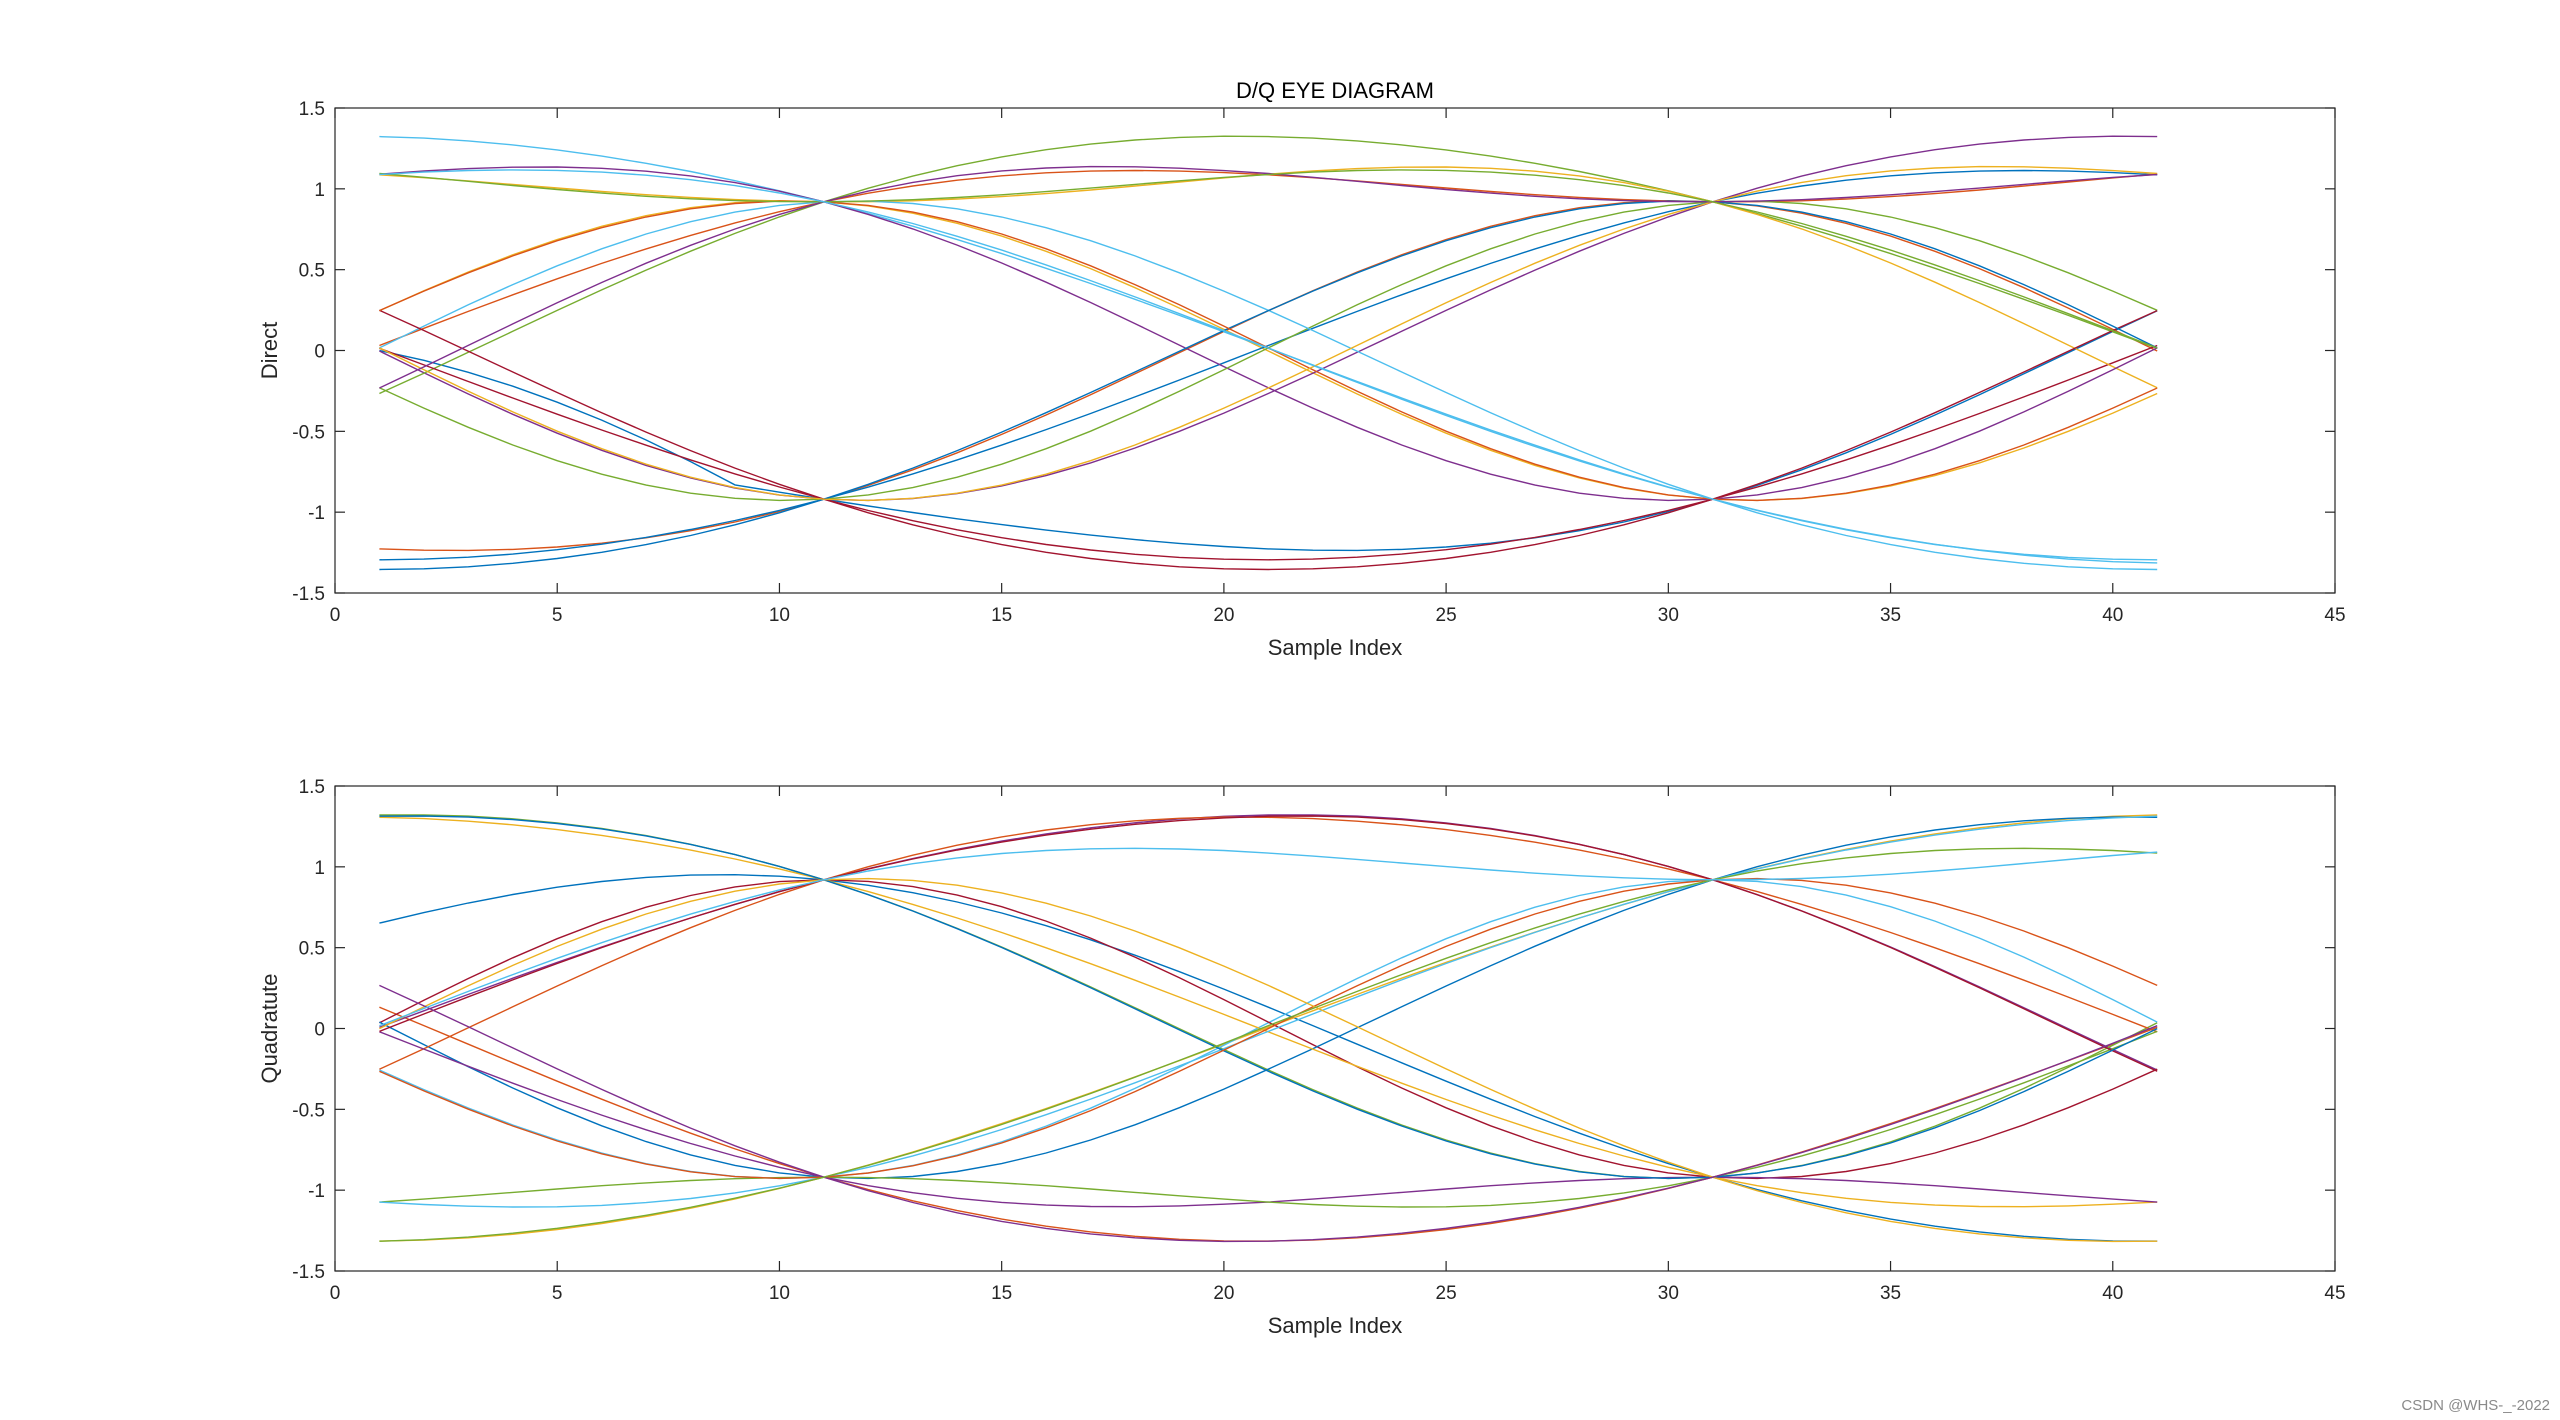 This screenshot has height=1420, width=2560. I want to click on chart-title: D/Q EYE DIAGRAM, so click(1335, 90).